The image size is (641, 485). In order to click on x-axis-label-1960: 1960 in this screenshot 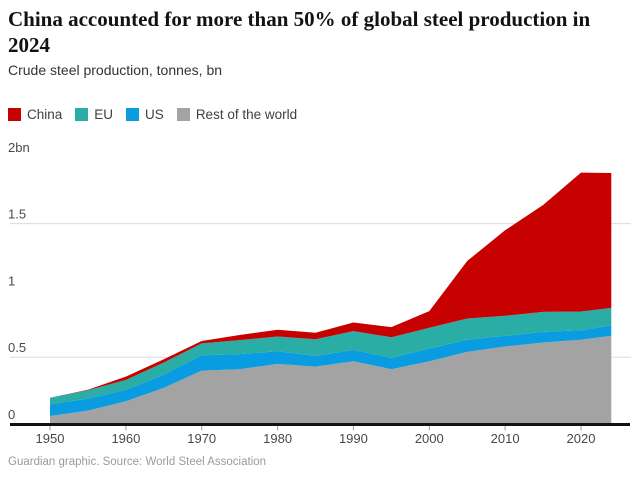, I will do `click(125, 438)`.